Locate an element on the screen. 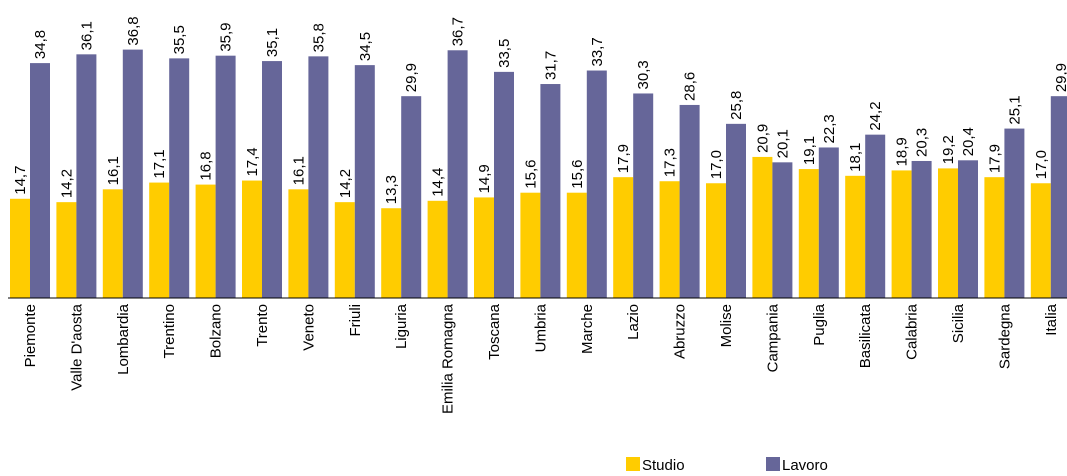 The height and width of the screenshot is (476, 1067). value-label-lavoro-21: 25,1 is located at coordinates (1014, 109).